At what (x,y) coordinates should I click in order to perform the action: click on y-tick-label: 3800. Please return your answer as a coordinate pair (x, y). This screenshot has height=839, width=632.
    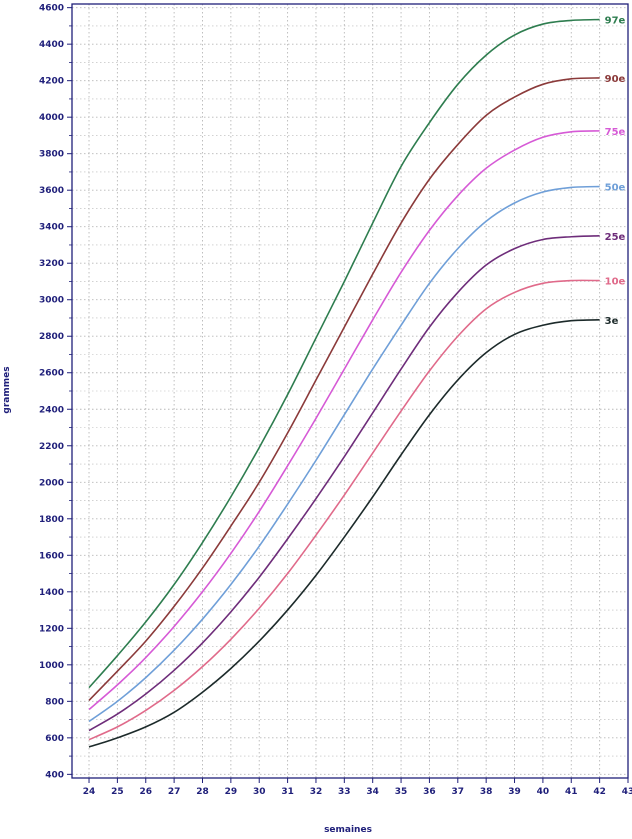
    Looking at the image, I should click on (51, 155).